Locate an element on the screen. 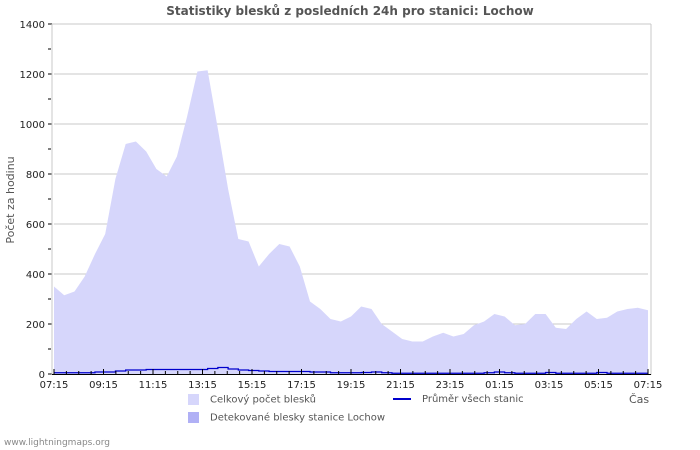 This screenshot has height=450, width=700. svg-text: 13:15 is located at coordinates (202, 385).